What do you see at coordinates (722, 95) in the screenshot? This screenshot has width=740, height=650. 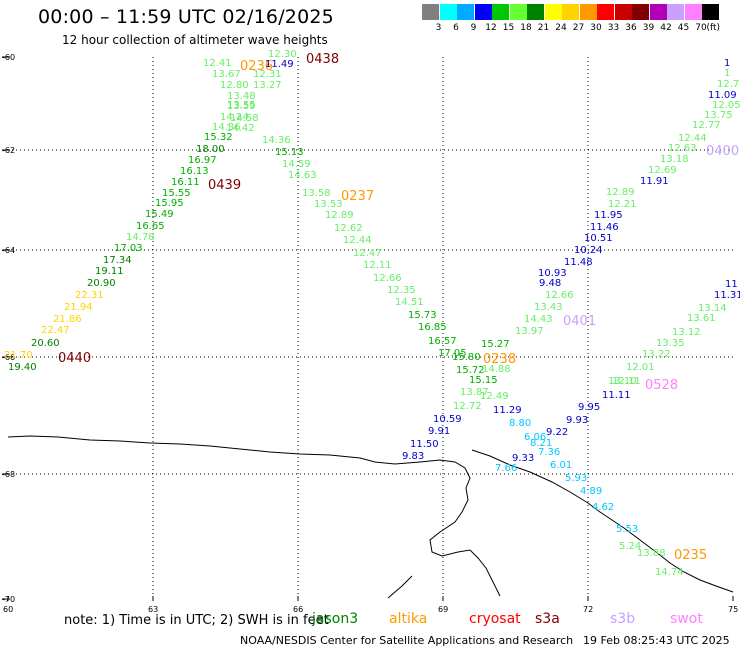 I see `wave-height-label: 11.09` at bounding box center [722, 95].